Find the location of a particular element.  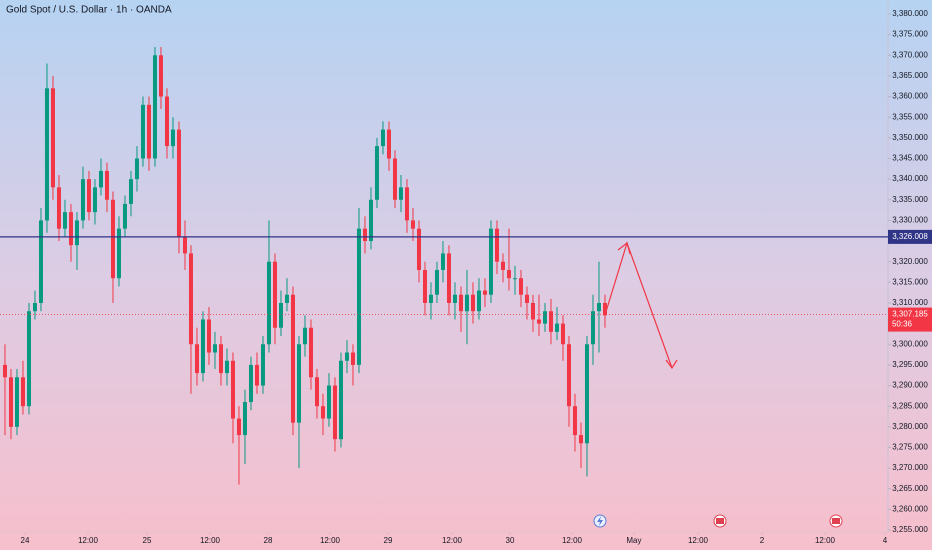

x-tick-label: May is located at coordinates (633, 540).